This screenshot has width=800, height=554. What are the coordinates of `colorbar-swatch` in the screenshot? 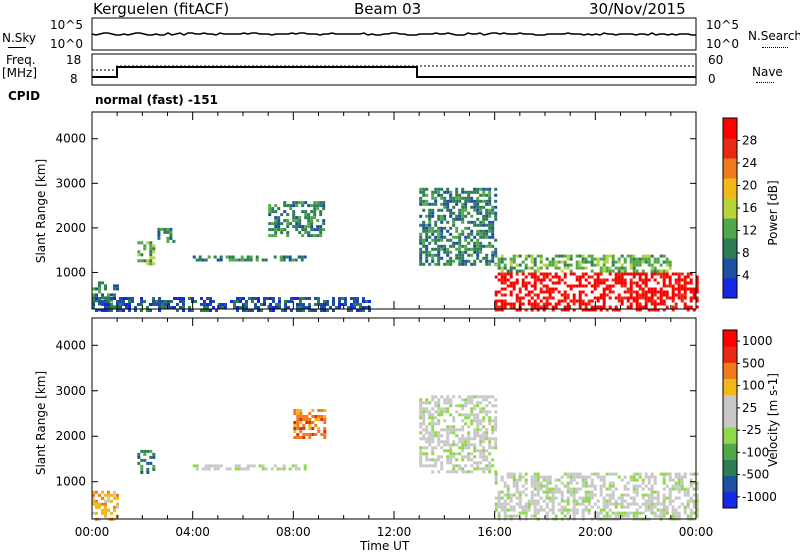 It's located at (730, 208).